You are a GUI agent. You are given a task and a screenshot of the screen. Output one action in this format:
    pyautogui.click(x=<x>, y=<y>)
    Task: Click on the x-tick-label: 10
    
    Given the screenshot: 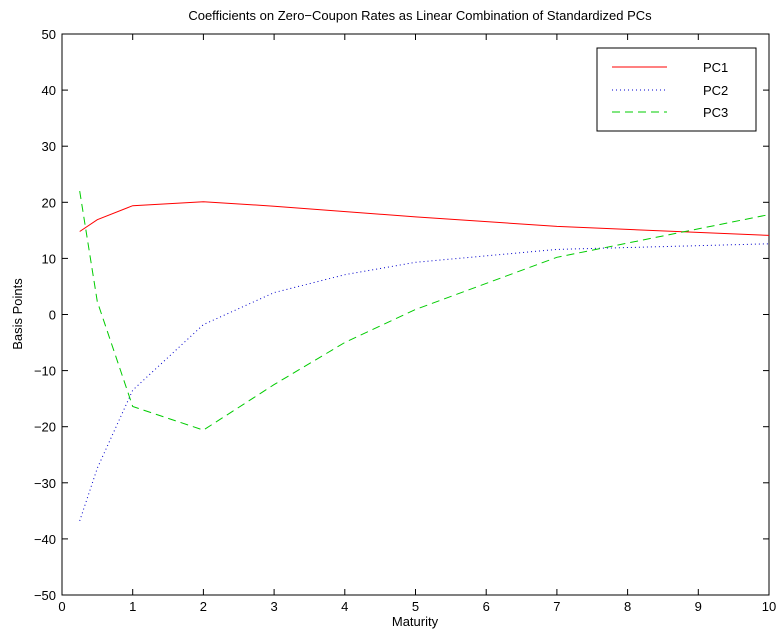 What is the action you would take?
    pyautogui.click(x=769, y=606)
    